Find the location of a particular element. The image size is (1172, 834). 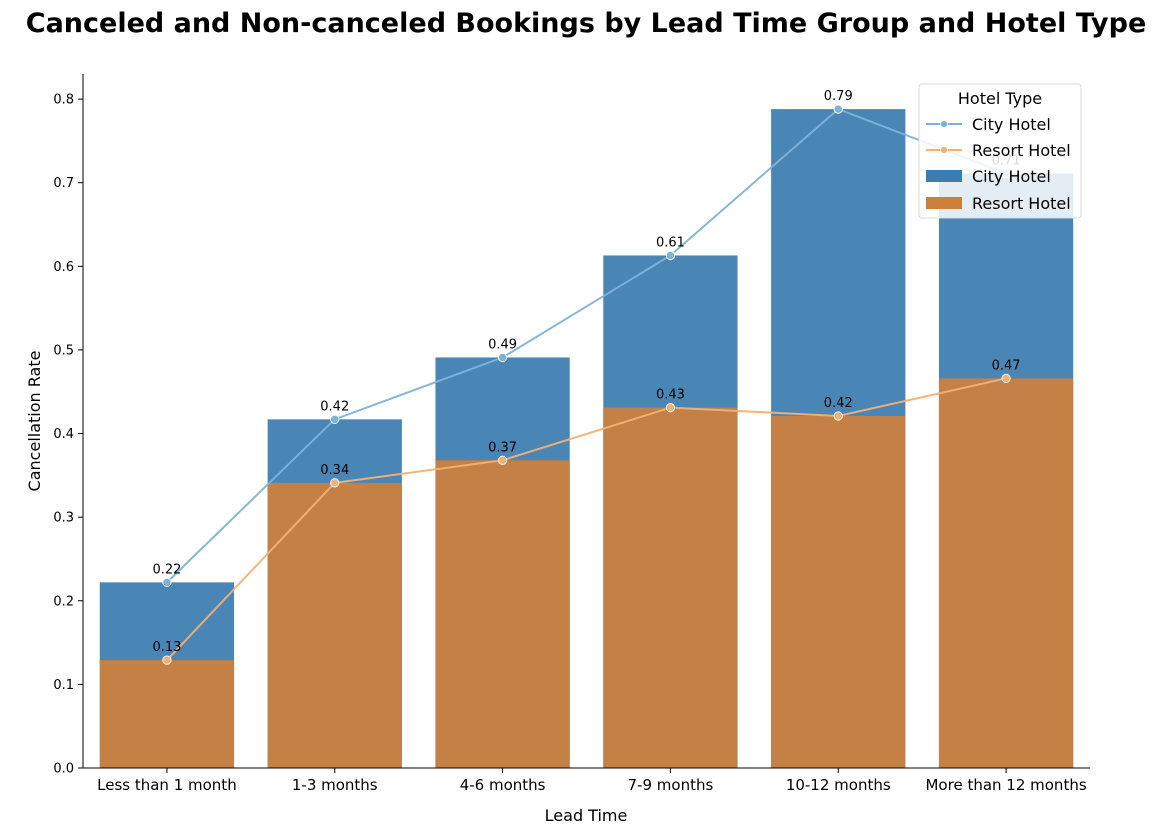

x-tick-label: Less than 1 month is located at coordinates (167, 785).